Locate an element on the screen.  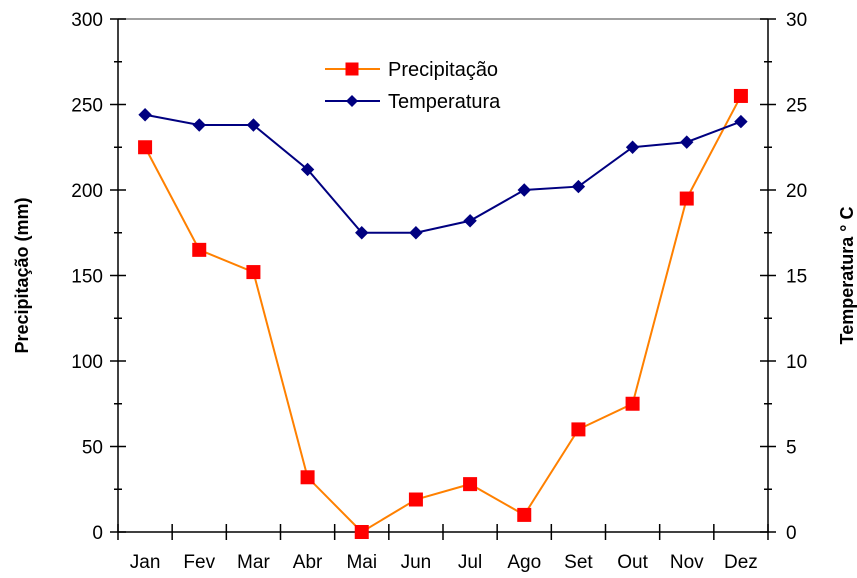
series-line is located at coordinates (443, 173).